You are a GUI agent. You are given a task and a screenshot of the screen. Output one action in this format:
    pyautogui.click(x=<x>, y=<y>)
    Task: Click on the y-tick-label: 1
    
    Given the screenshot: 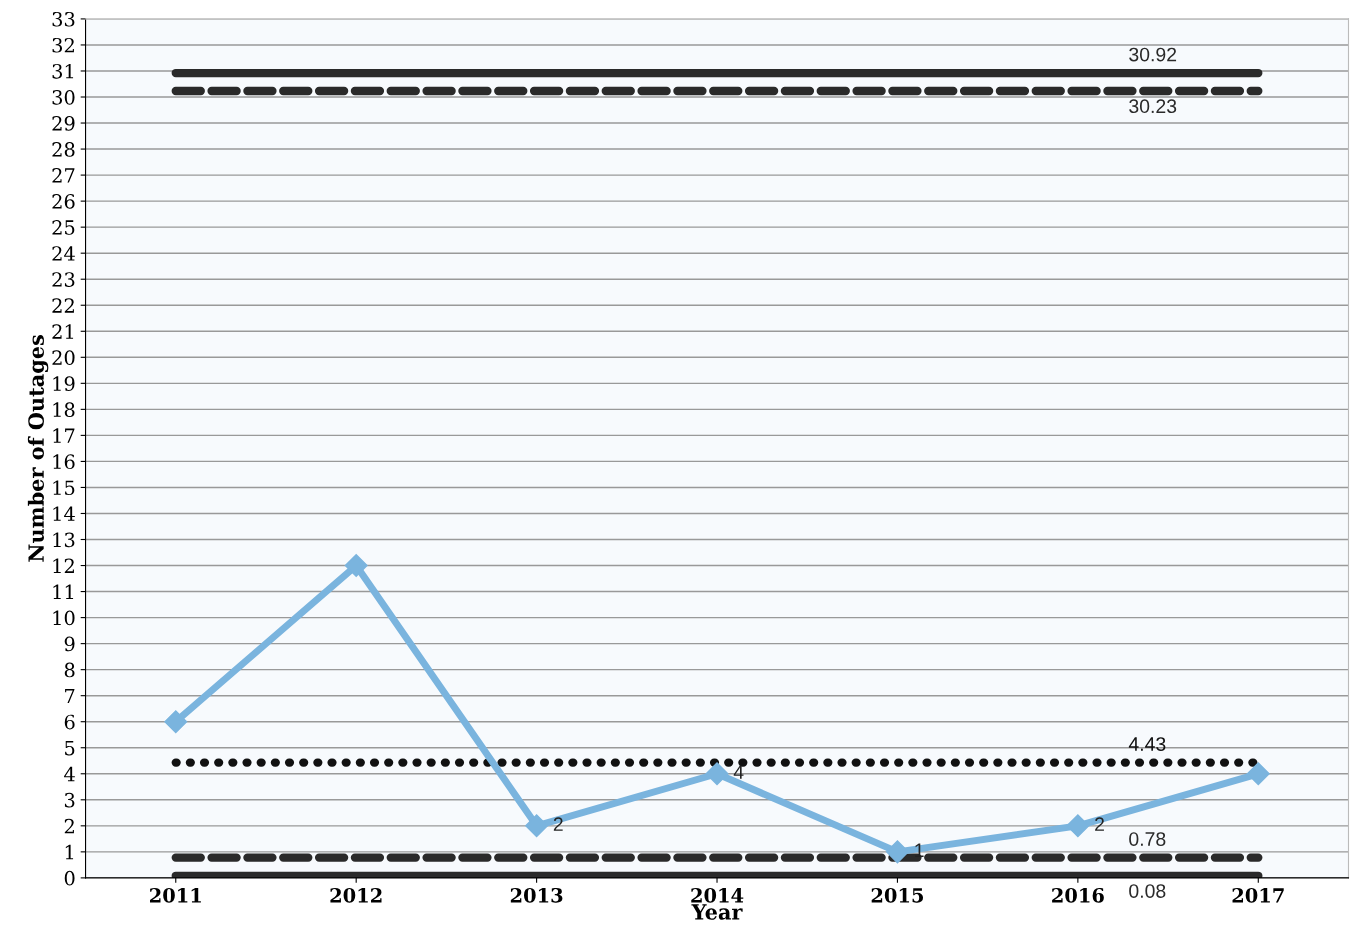 What is the action you would take?
    pyautogui.click(x=69, y=852)
    